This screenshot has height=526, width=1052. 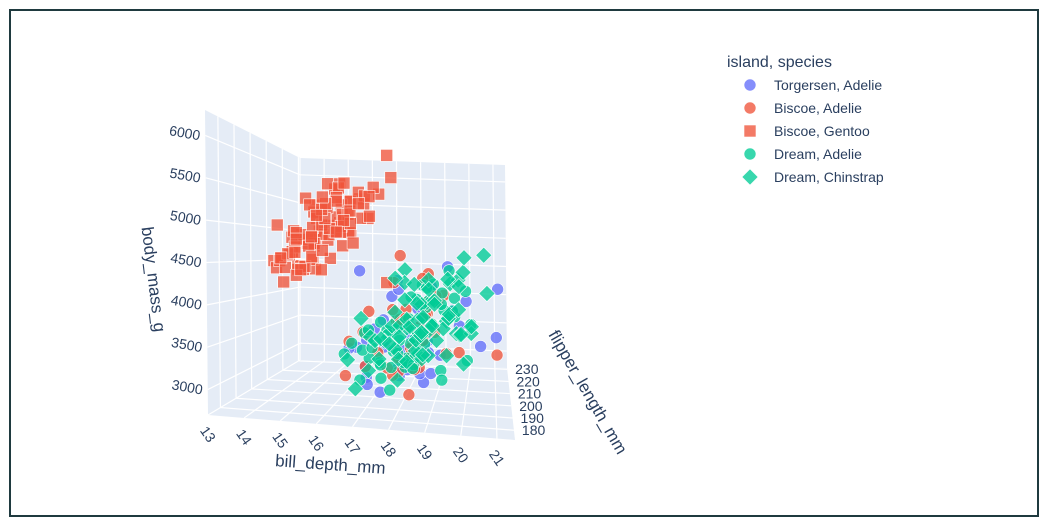 What do you see at coordinates (208, 434) in the screenshot?
I see `x-tick-label: 13` at bounding box center [208, 434].